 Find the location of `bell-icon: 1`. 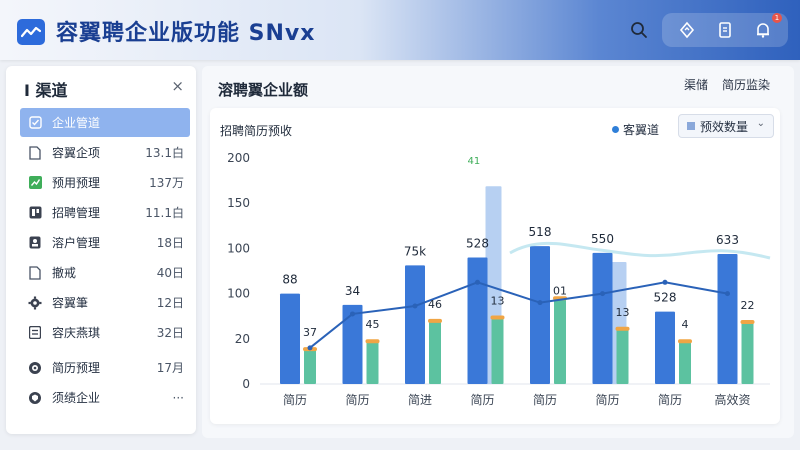

bell-icon: 1 is located at coordinates (764, 30).